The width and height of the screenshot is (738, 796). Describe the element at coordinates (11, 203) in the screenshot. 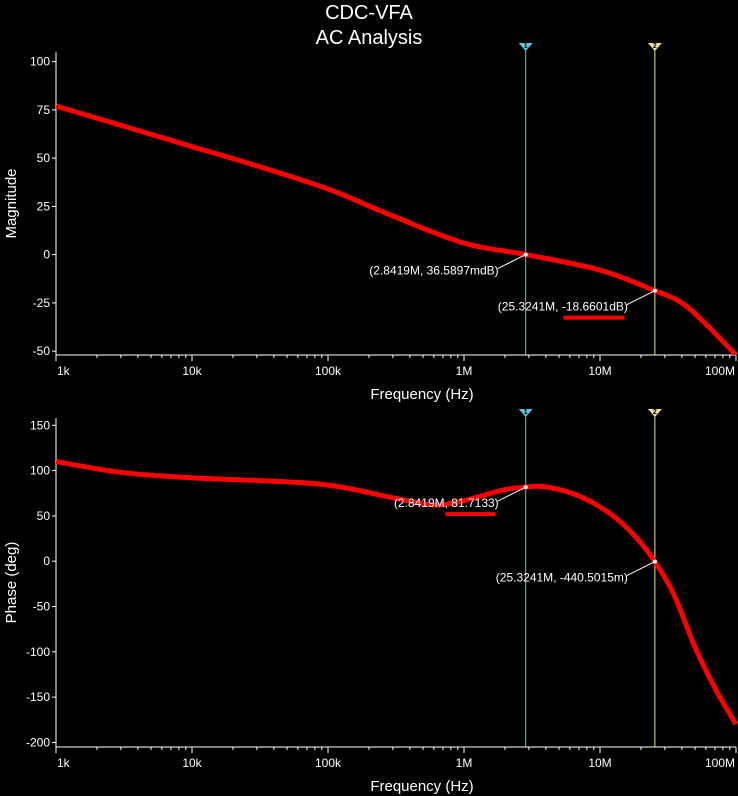

I see `y-axis-label: Magnitude` at that location.